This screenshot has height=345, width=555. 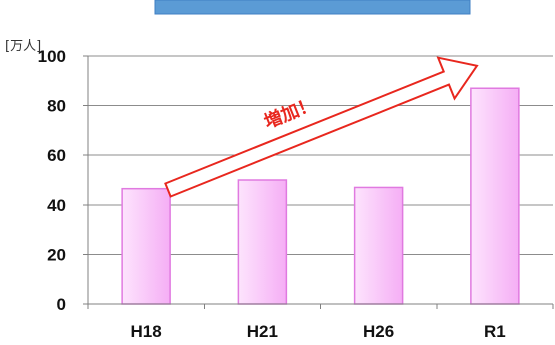 What do you see at coordinates (56, 106) in the screenshot?
I see `y-tick-label: 80` at bounding box center [56, 106].